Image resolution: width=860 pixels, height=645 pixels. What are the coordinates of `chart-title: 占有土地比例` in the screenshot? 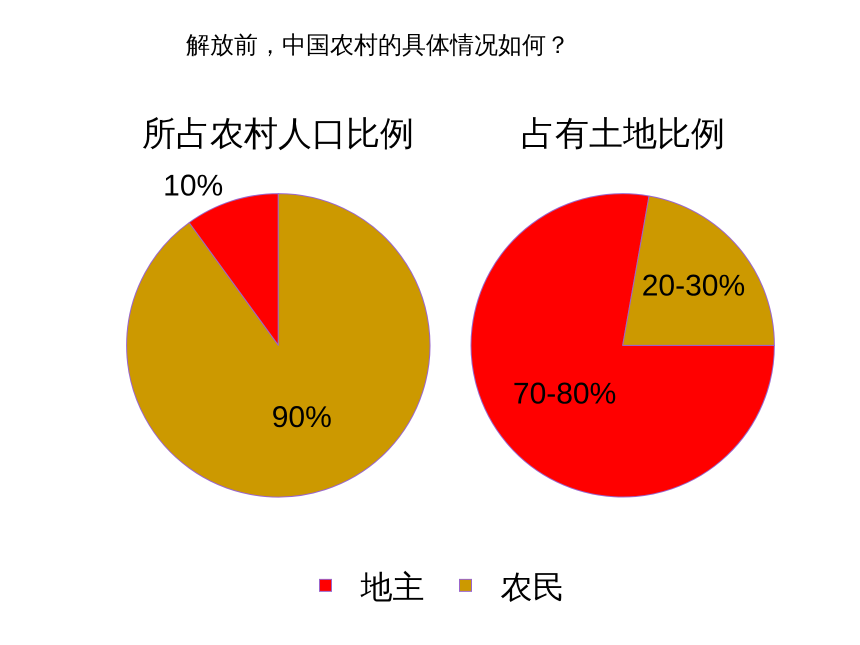 It's located at (623, 134).